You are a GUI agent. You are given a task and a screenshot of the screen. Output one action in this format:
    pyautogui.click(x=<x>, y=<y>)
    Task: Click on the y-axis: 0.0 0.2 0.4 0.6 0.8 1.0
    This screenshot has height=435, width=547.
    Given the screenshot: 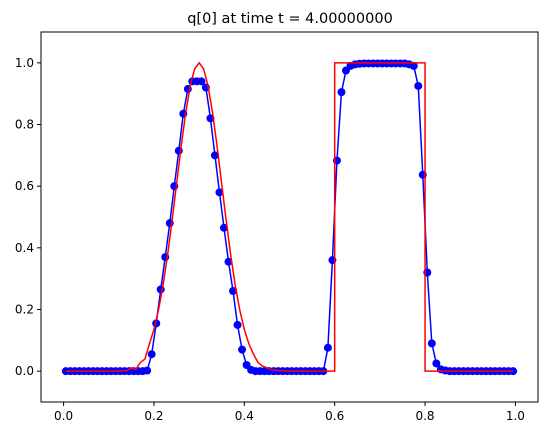 What is the action you would take?
    pyautogui.click(x=28, y=217)
    